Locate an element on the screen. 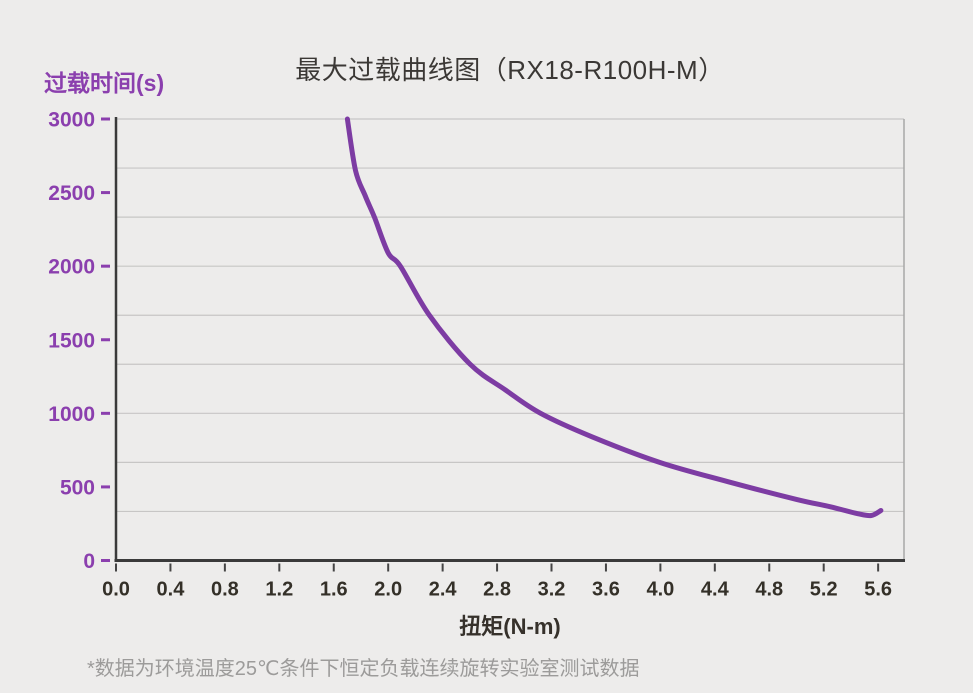 This screenshot has height=693, width=973. y-tick-label: 3000 is located at coordinates (71, 120).